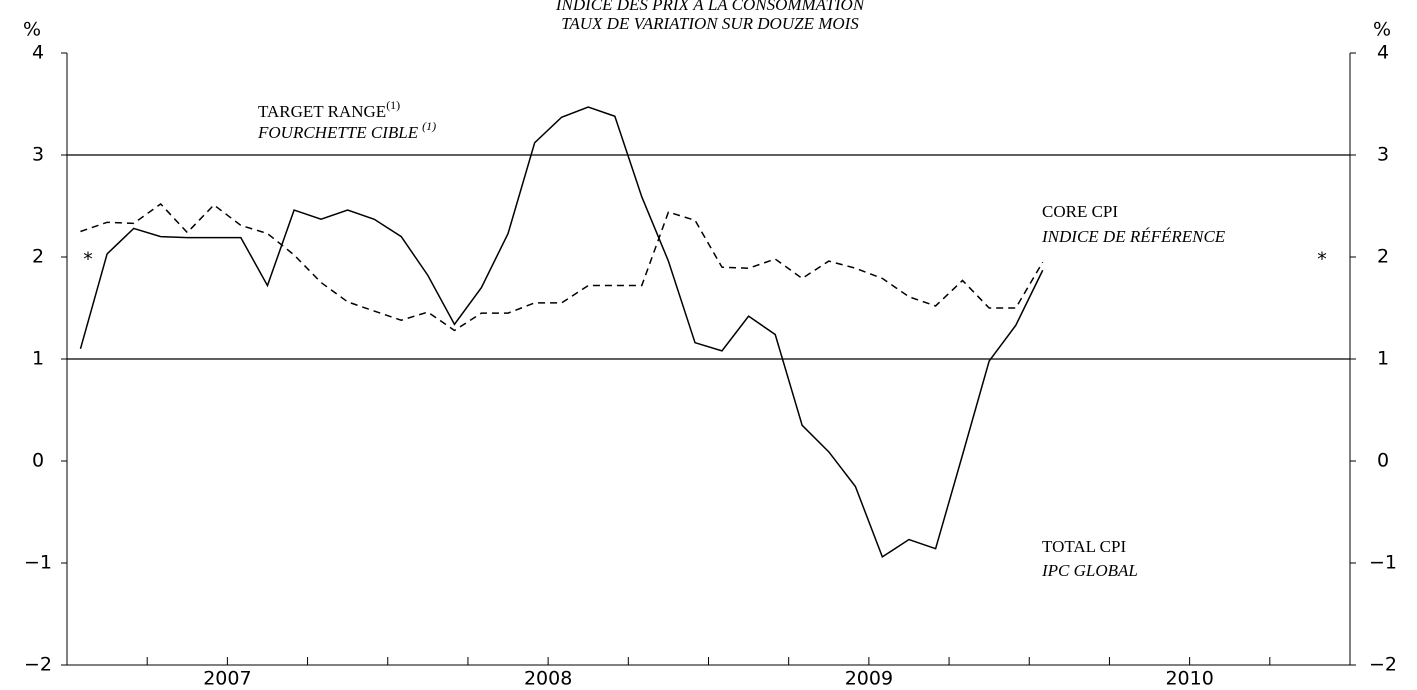  What do you see at coordinates (1383, 53) in the screenshot?
I see `y2-tick-label: 4` at bounding box center [1383, 53].